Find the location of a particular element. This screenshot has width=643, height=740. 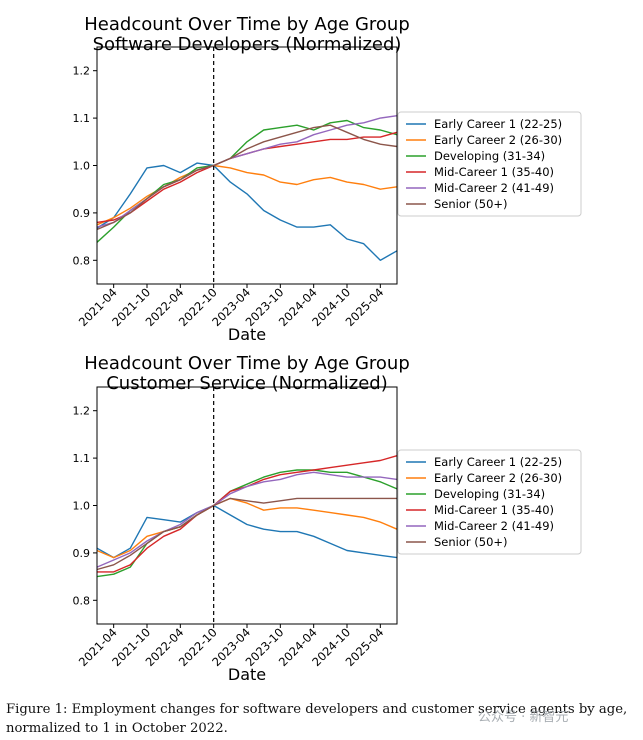

chart-subtitle: Customer Service (Normalized) is located at coordinates (247, 383).